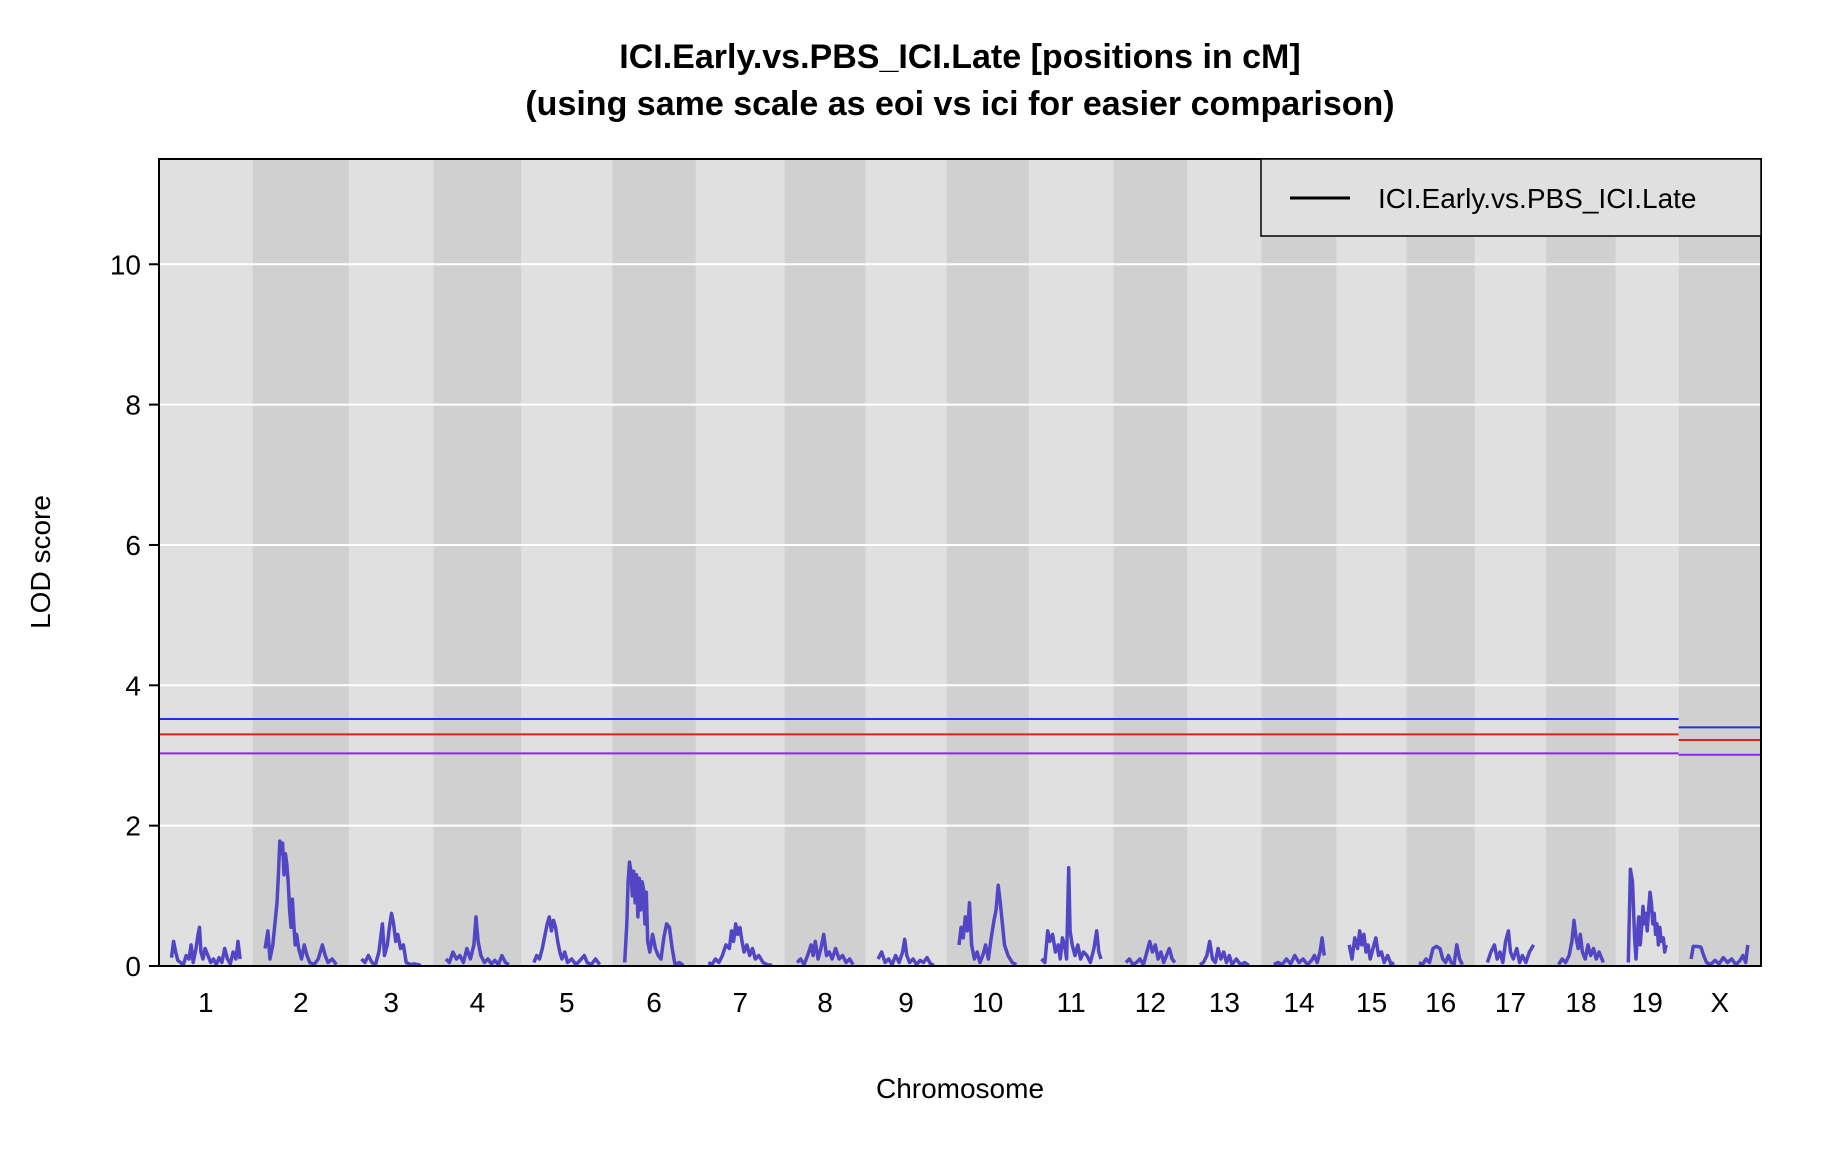  Describe the element at coordinates (1719, 1002) in the screenshot. I see `x-tick-label-X: X` at that location.